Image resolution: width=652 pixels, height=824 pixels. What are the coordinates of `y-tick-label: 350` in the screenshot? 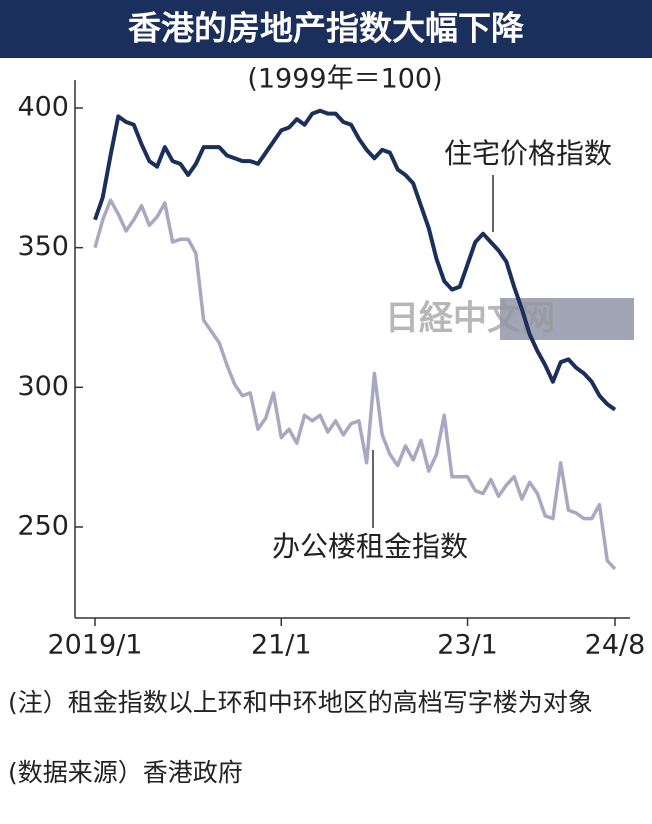 It's located at (43, 246).